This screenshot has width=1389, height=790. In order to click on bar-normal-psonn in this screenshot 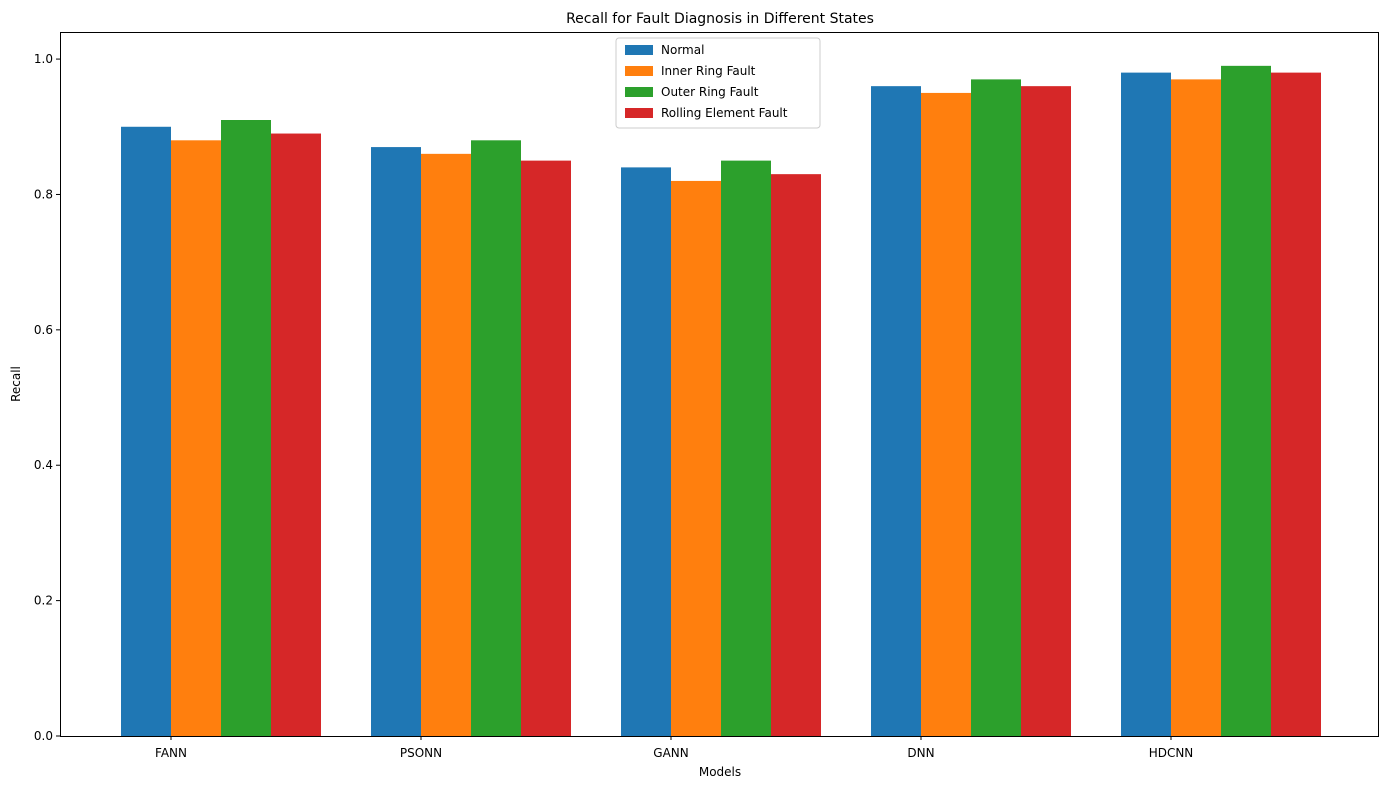, I will do `click(396, 442)`.